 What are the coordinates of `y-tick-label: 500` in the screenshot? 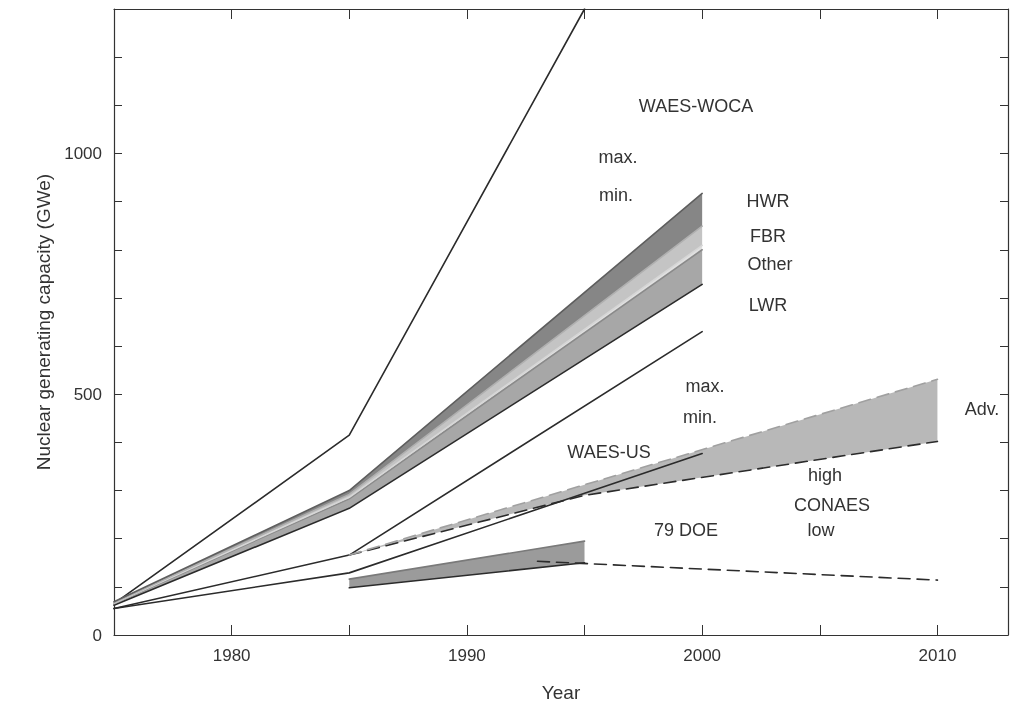 It's located at (87, 394).